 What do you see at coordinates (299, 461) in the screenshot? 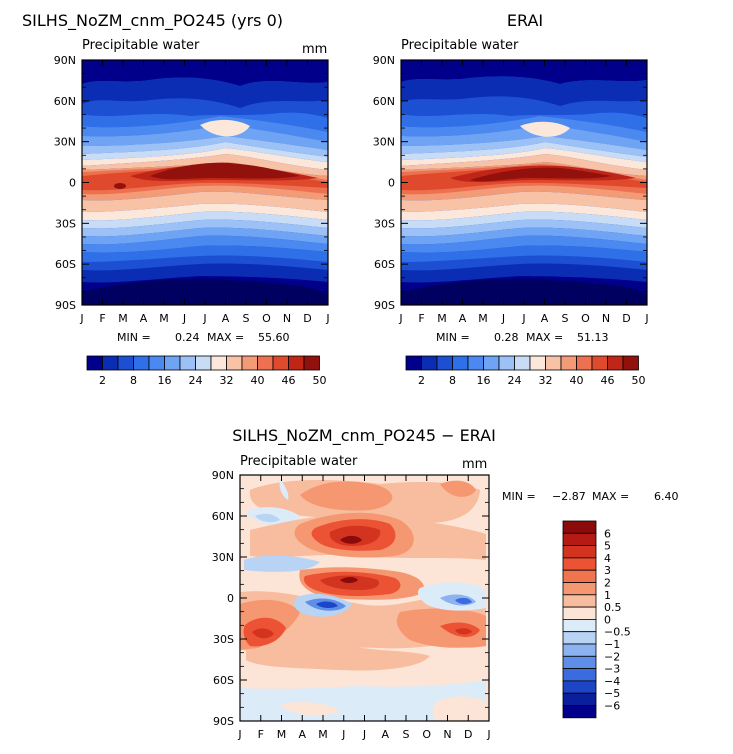
I see `panel-difference-subtitle: Precipitable water` at bounding box center [299, 461].